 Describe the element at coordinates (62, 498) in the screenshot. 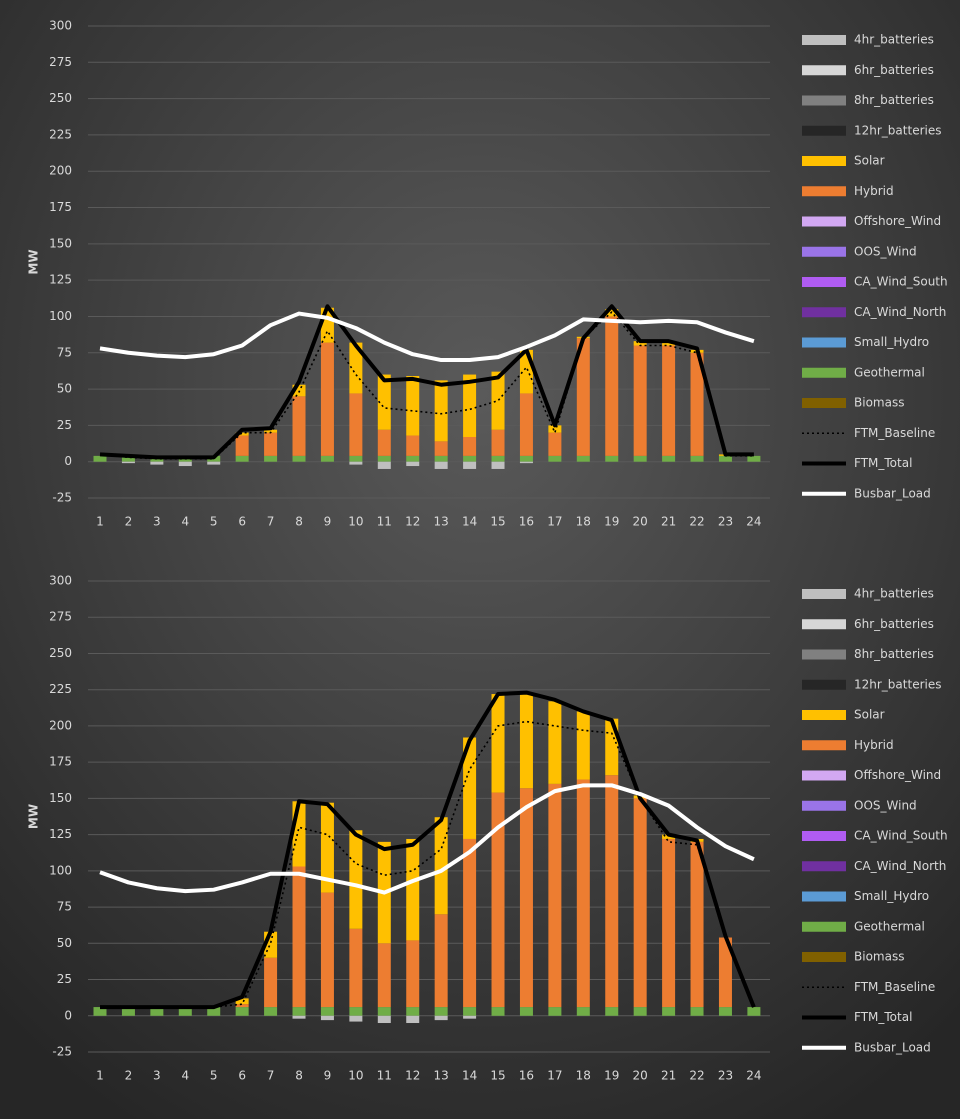

I see `y-tick-label: -25` at that location.